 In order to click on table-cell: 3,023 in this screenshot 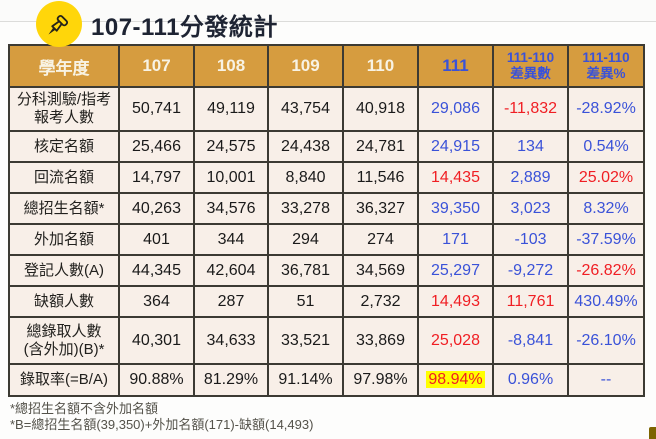, I will do `click(530, 208)`.